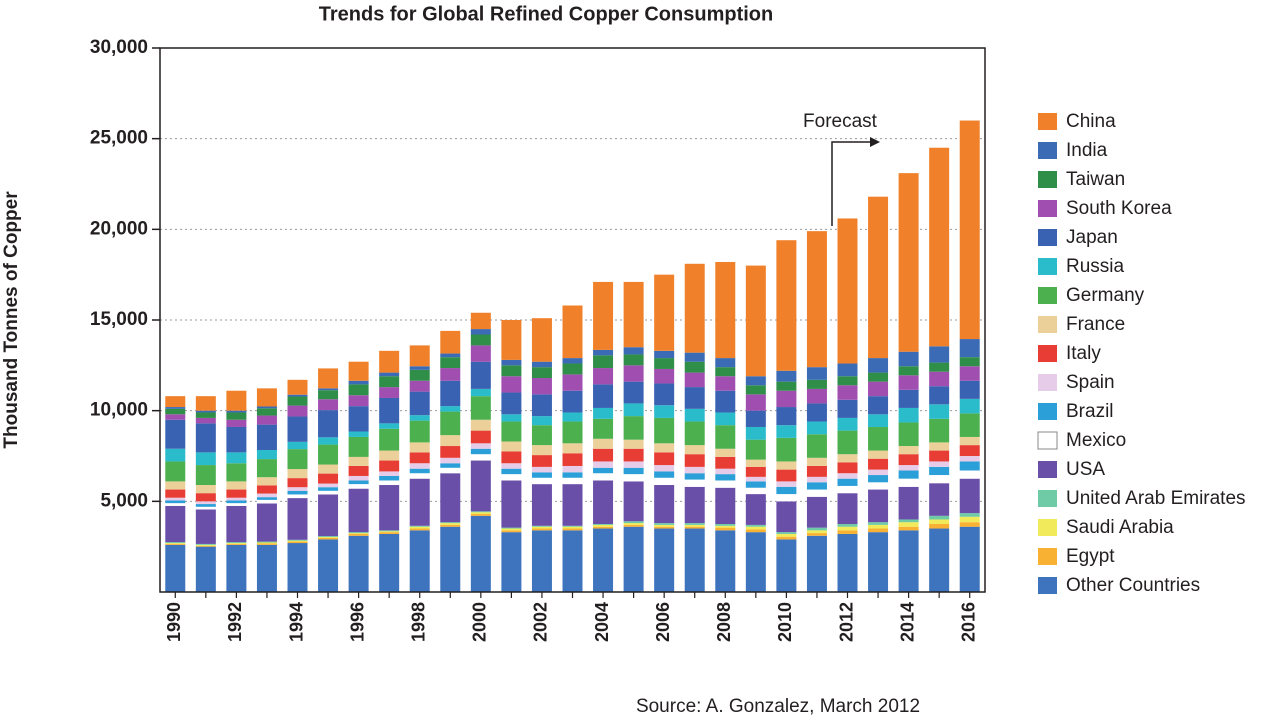  What do you see at coordinates (357, 622) in the screenshot?
I see `x-tick-label: 1996` at bounding box center [357, 622].